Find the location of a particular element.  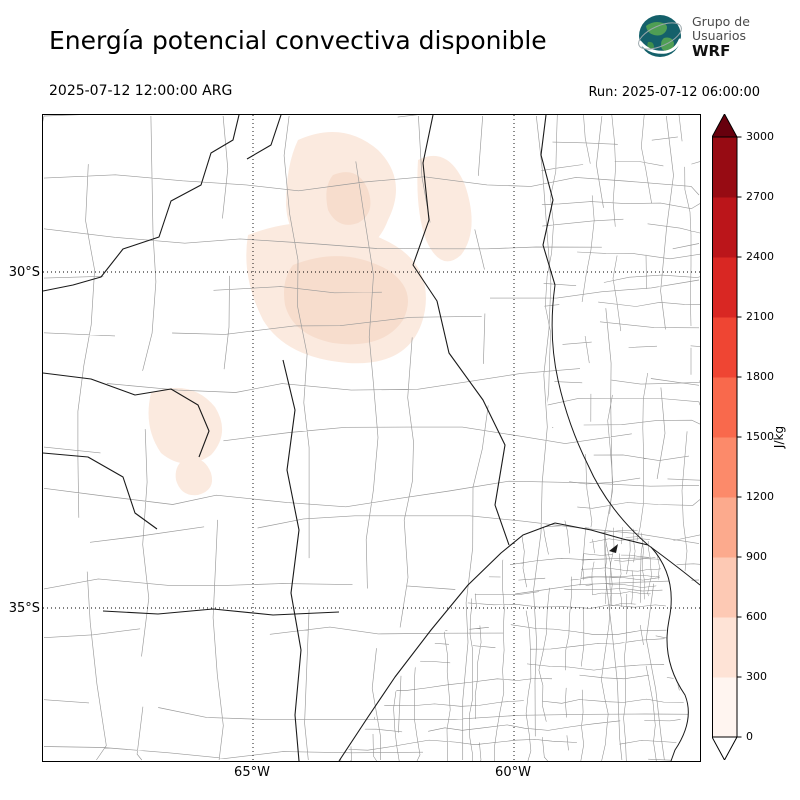

lon-label-65w: 65°W is located at coordinates (252, 772).